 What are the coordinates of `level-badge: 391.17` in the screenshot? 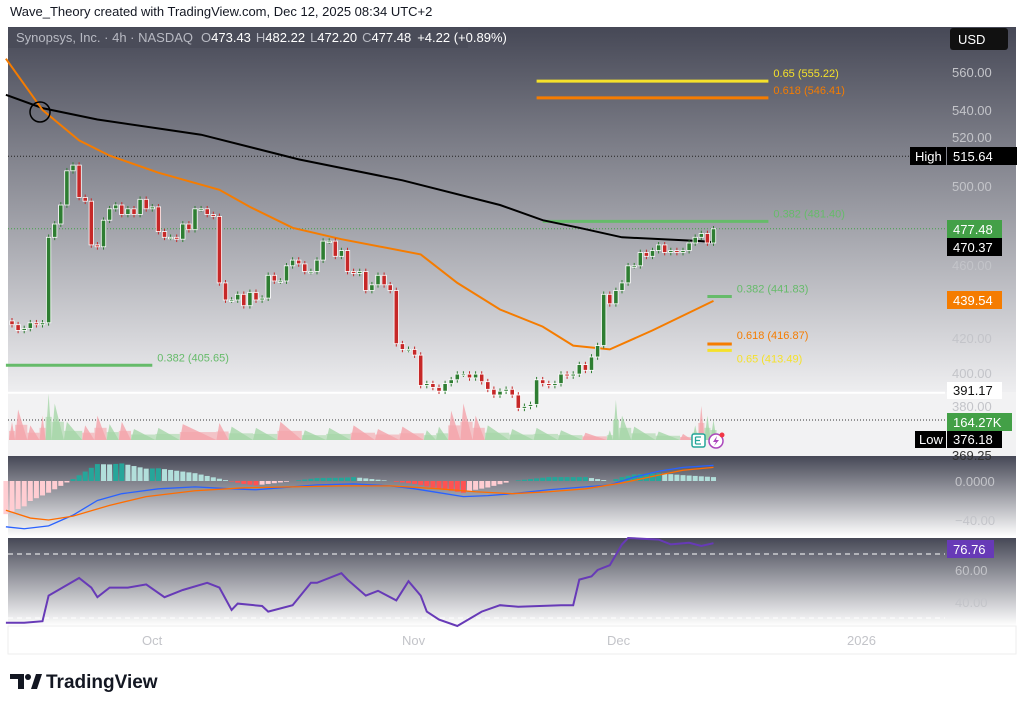 It's located at (974, 390).